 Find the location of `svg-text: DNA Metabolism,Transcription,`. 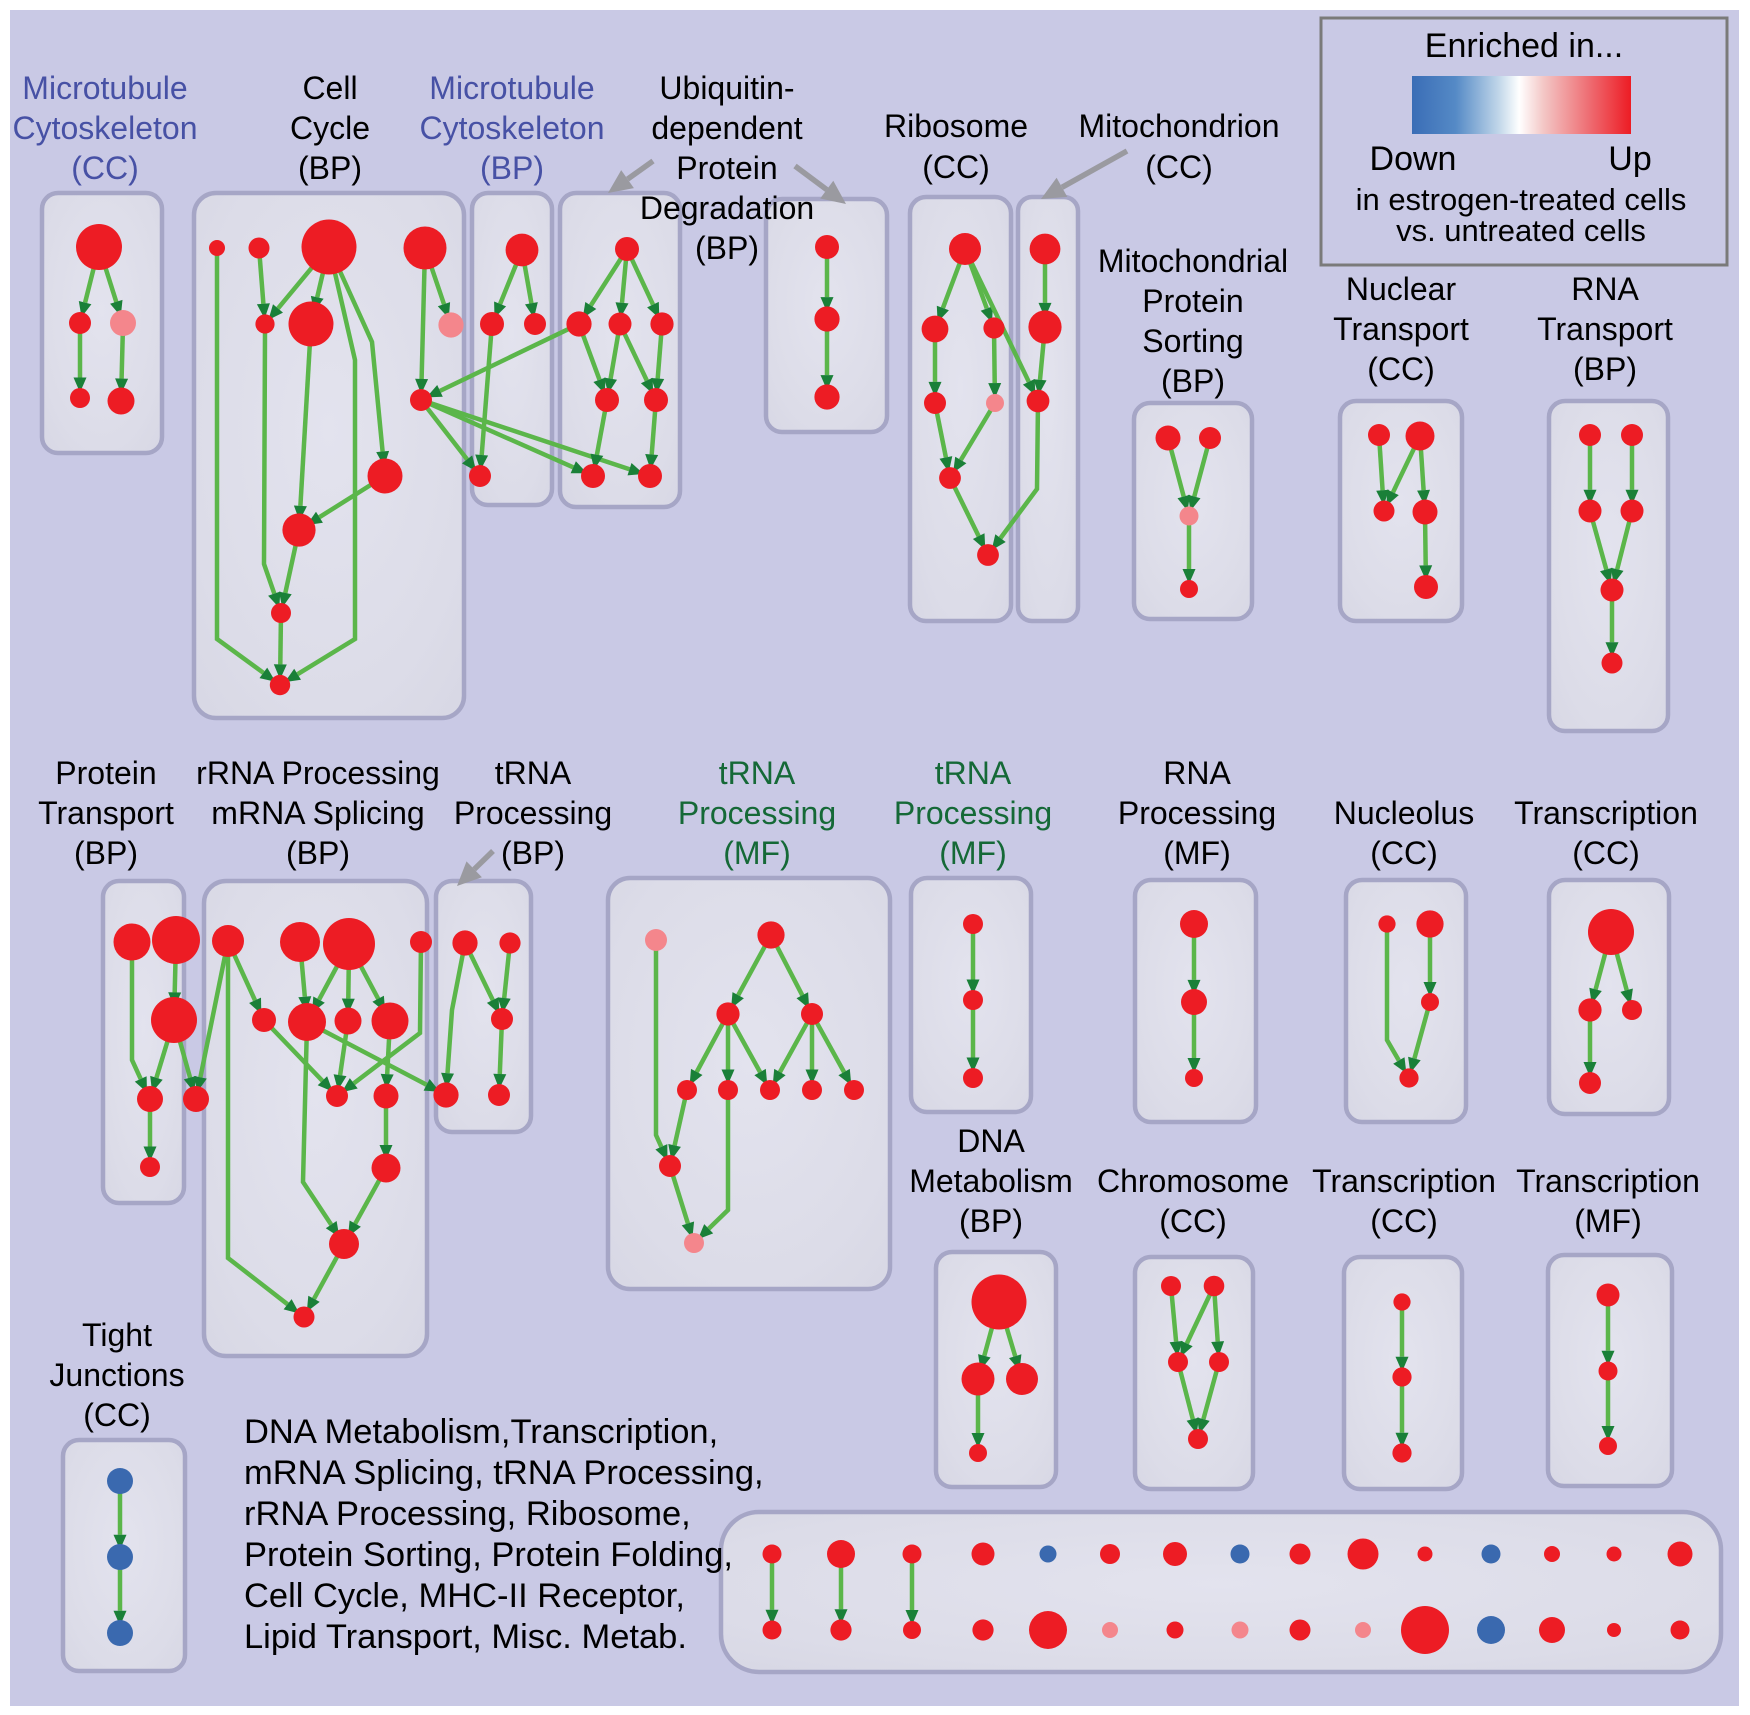

svg-text: DNA Metabolism,Transcription, is located at coordinates (481, 1432).